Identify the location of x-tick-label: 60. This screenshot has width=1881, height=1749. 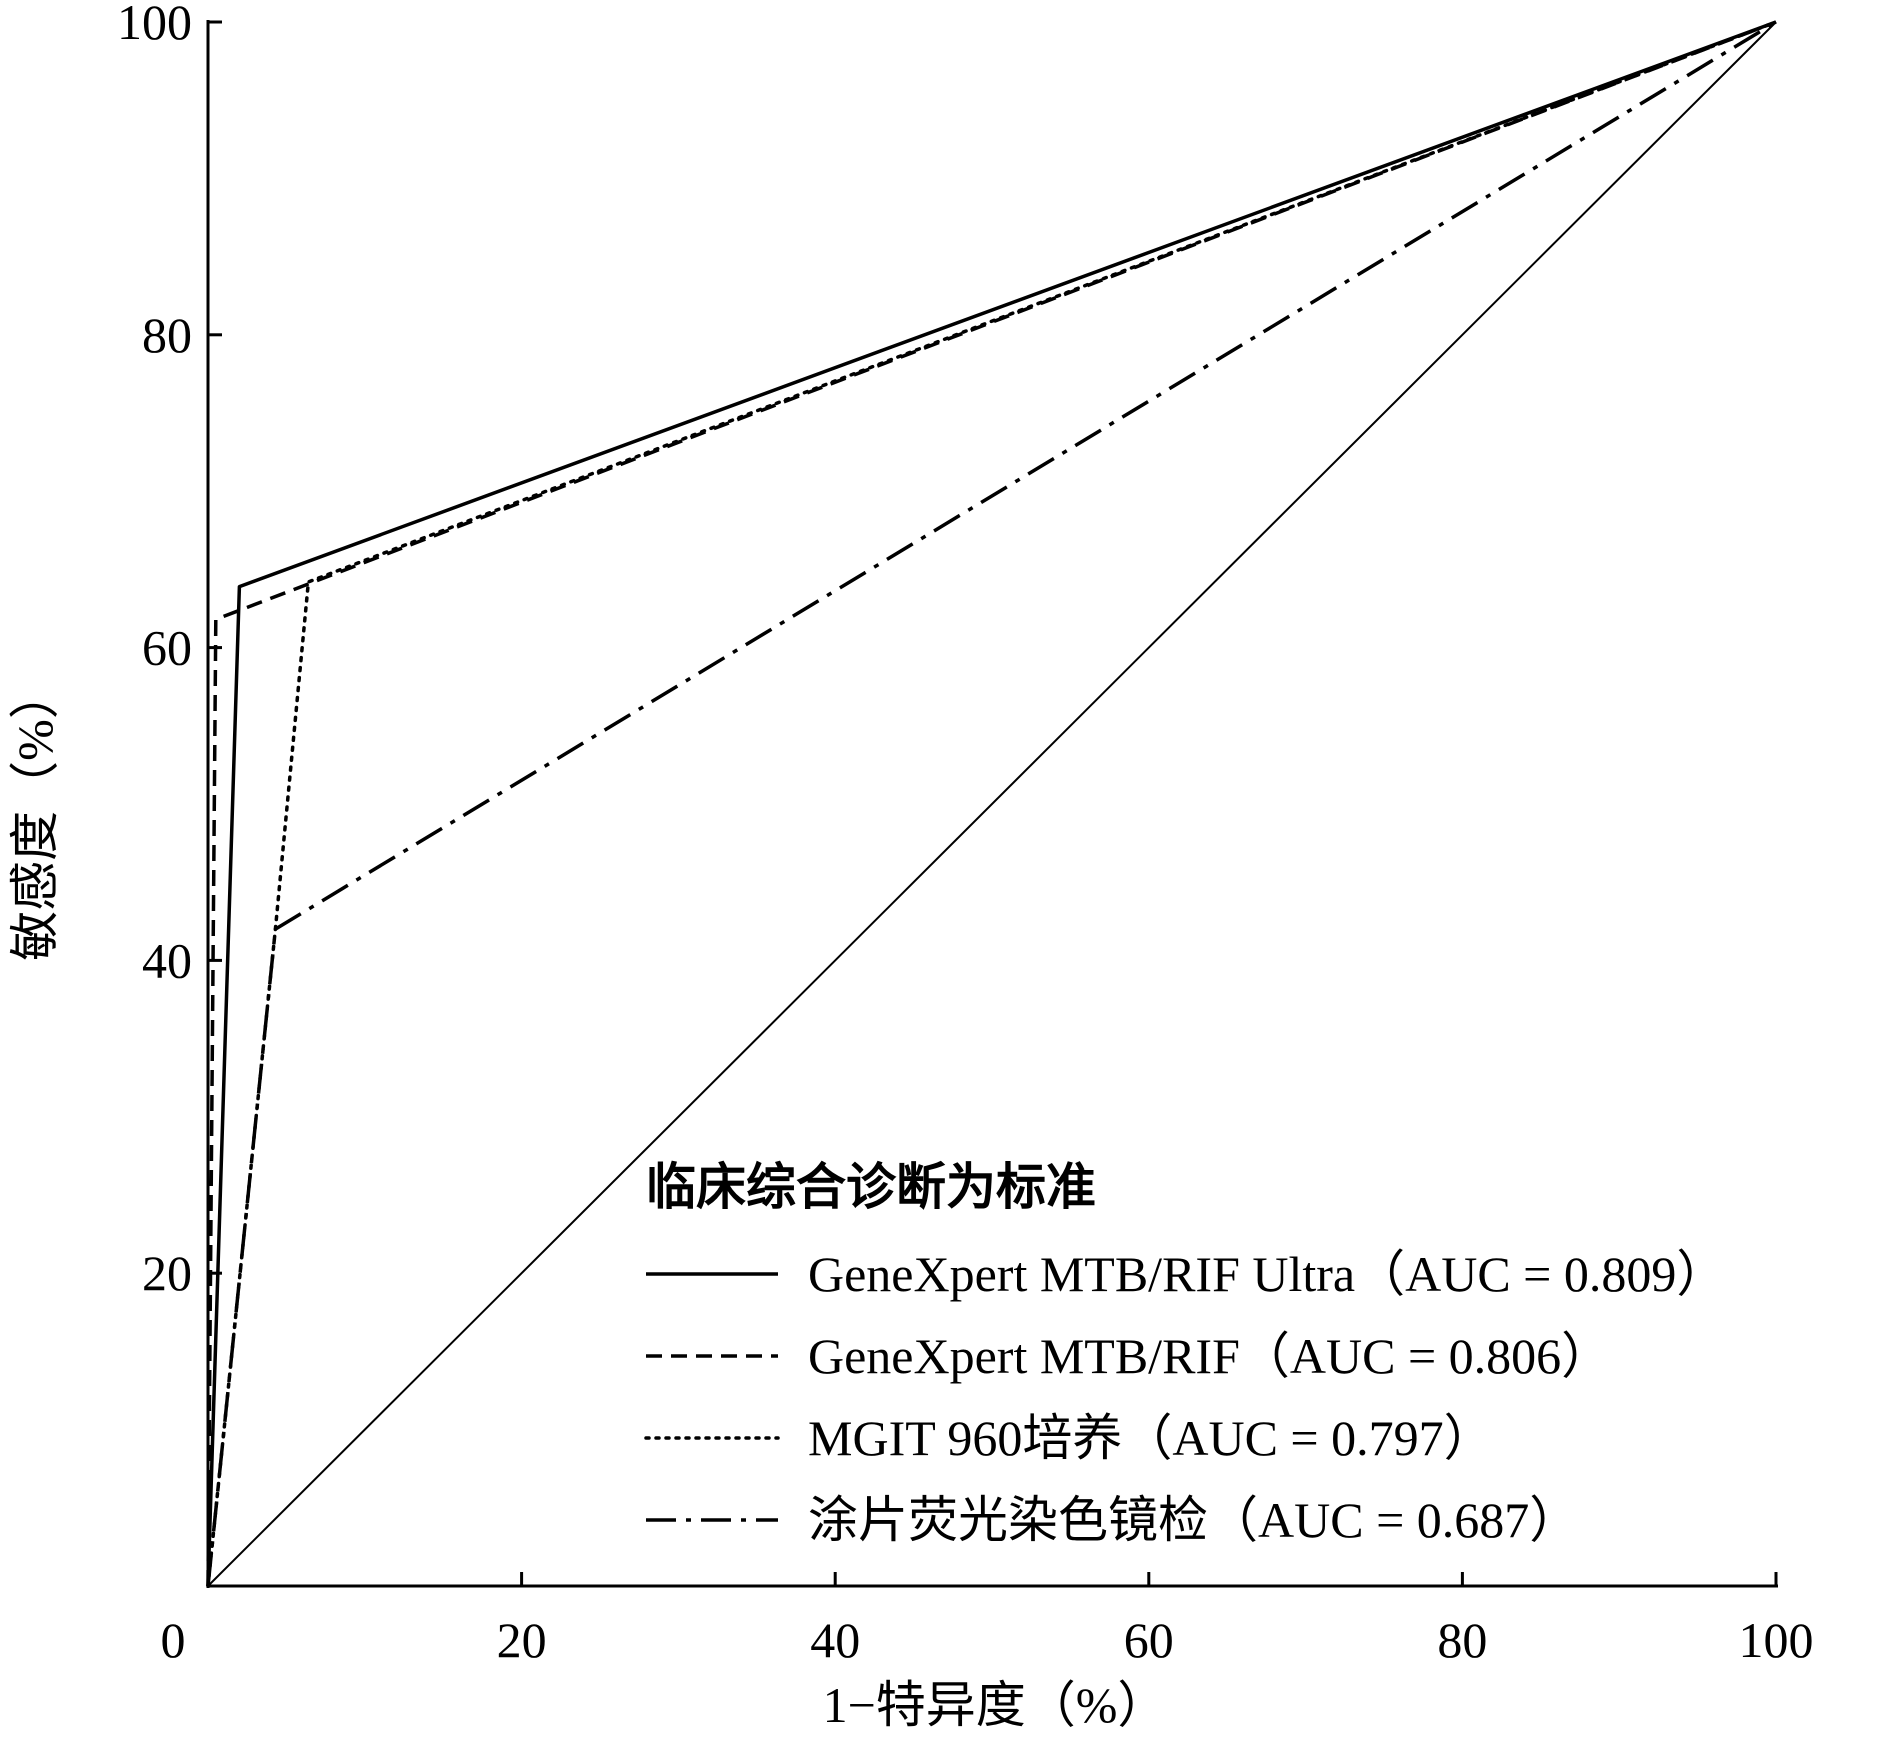
(1149, 1640).